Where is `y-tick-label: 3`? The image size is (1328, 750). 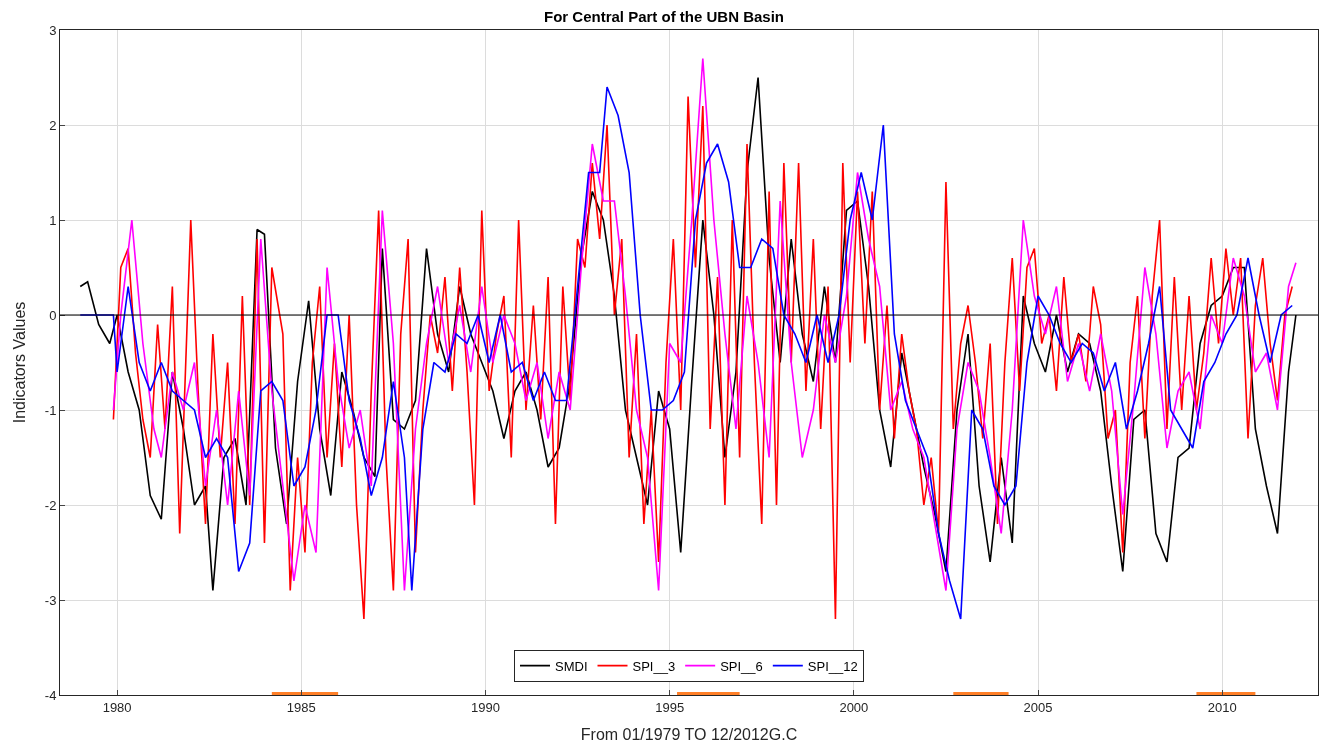
y-tick-label: 3 is located at coordinates (53, 30).